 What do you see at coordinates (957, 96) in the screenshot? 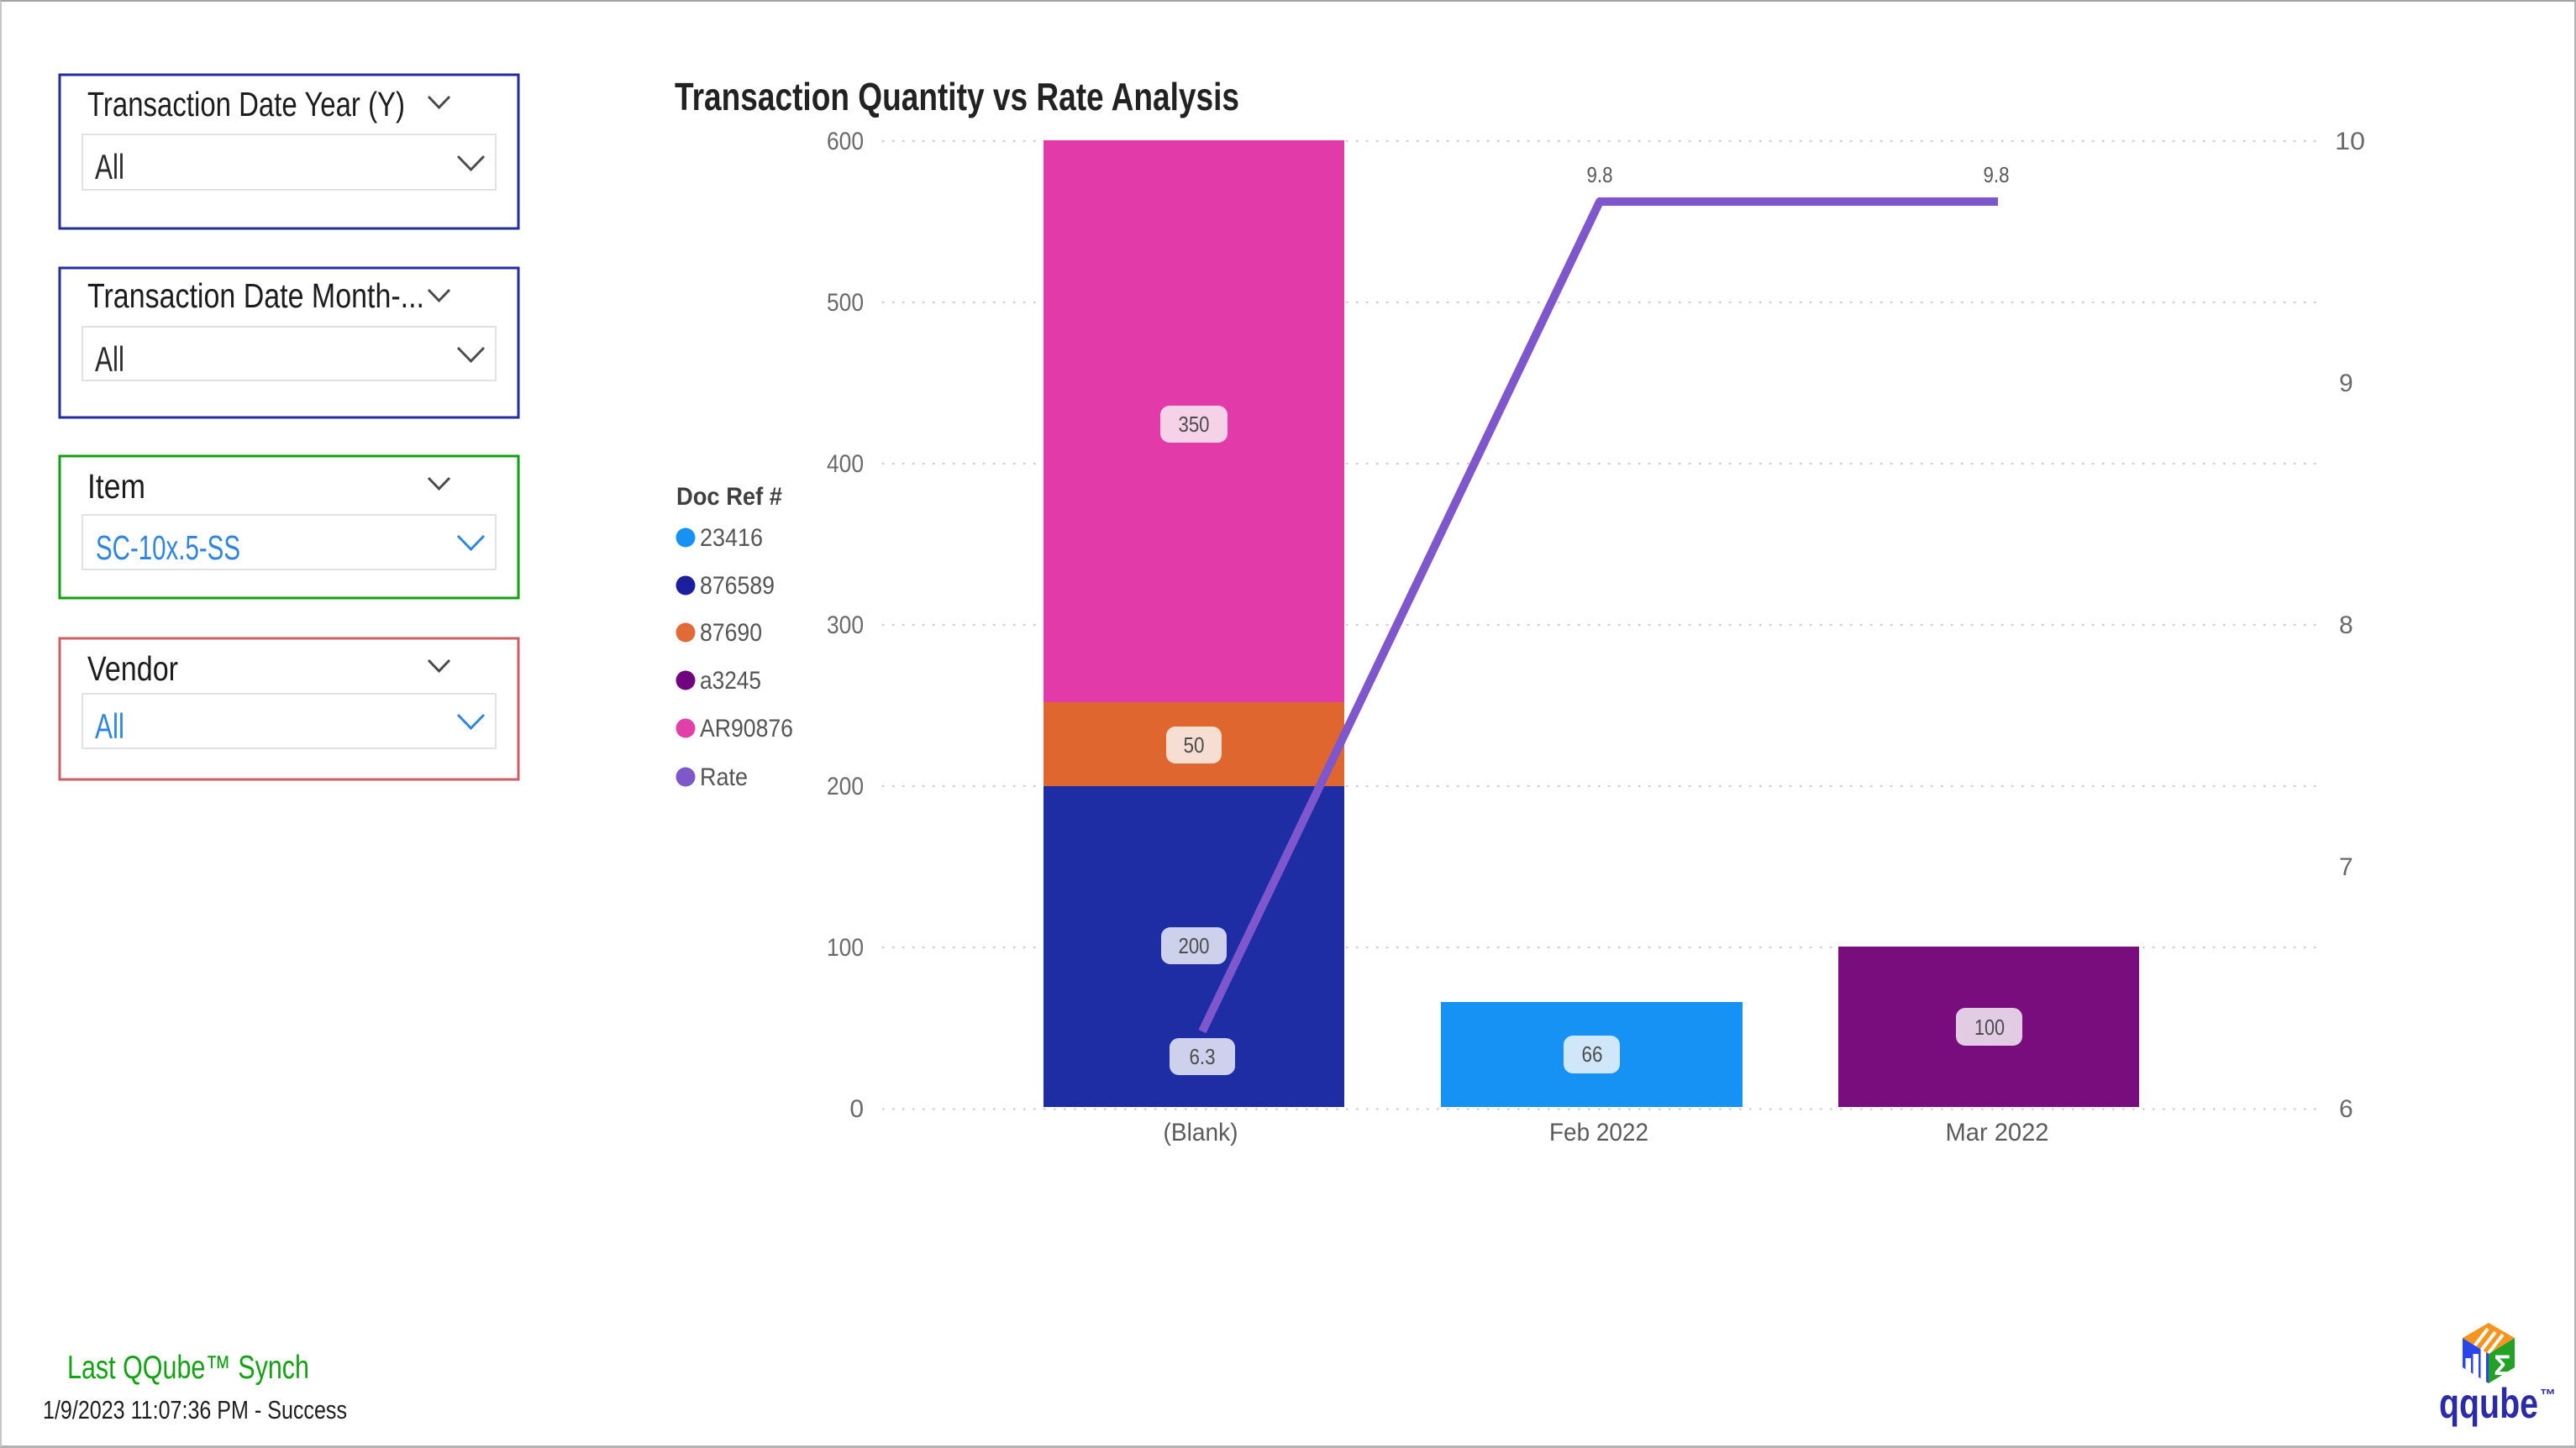
I see `svg-text:Transaction Quantity vs Rate A: Transaction Quantity vs Rate Analysis` at bounding box center [957, 96].